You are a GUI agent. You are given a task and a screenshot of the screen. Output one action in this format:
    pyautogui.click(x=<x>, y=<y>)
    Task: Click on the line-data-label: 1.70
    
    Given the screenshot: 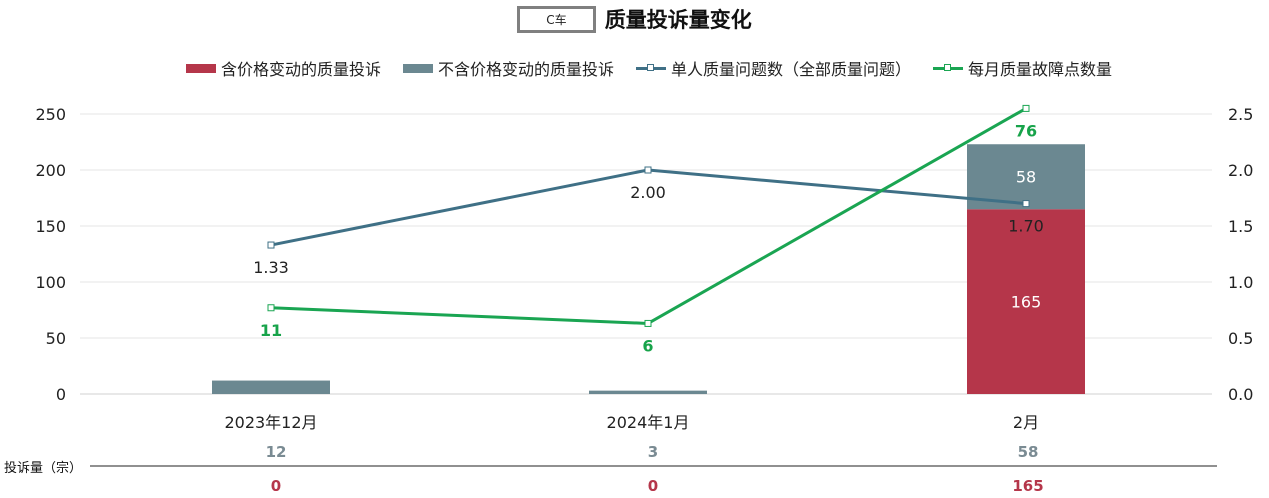 What is the action you would take?
    pyautogui.click(x=1026, y=226)
    